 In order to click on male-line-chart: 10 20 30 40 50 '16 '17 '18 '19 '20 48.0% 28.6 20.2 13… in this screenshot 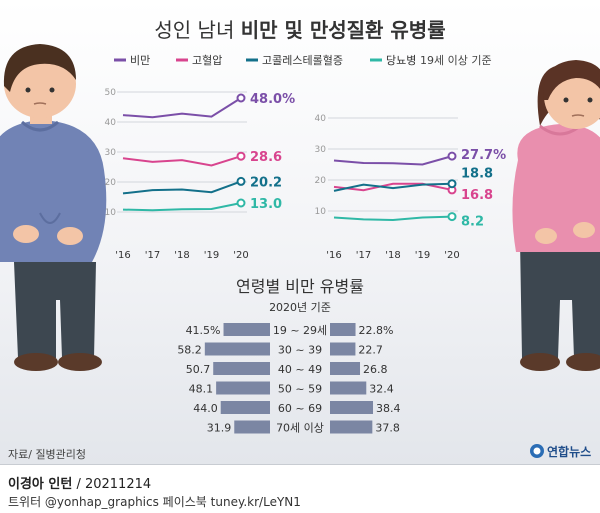, I will do `click(200, 174)`.